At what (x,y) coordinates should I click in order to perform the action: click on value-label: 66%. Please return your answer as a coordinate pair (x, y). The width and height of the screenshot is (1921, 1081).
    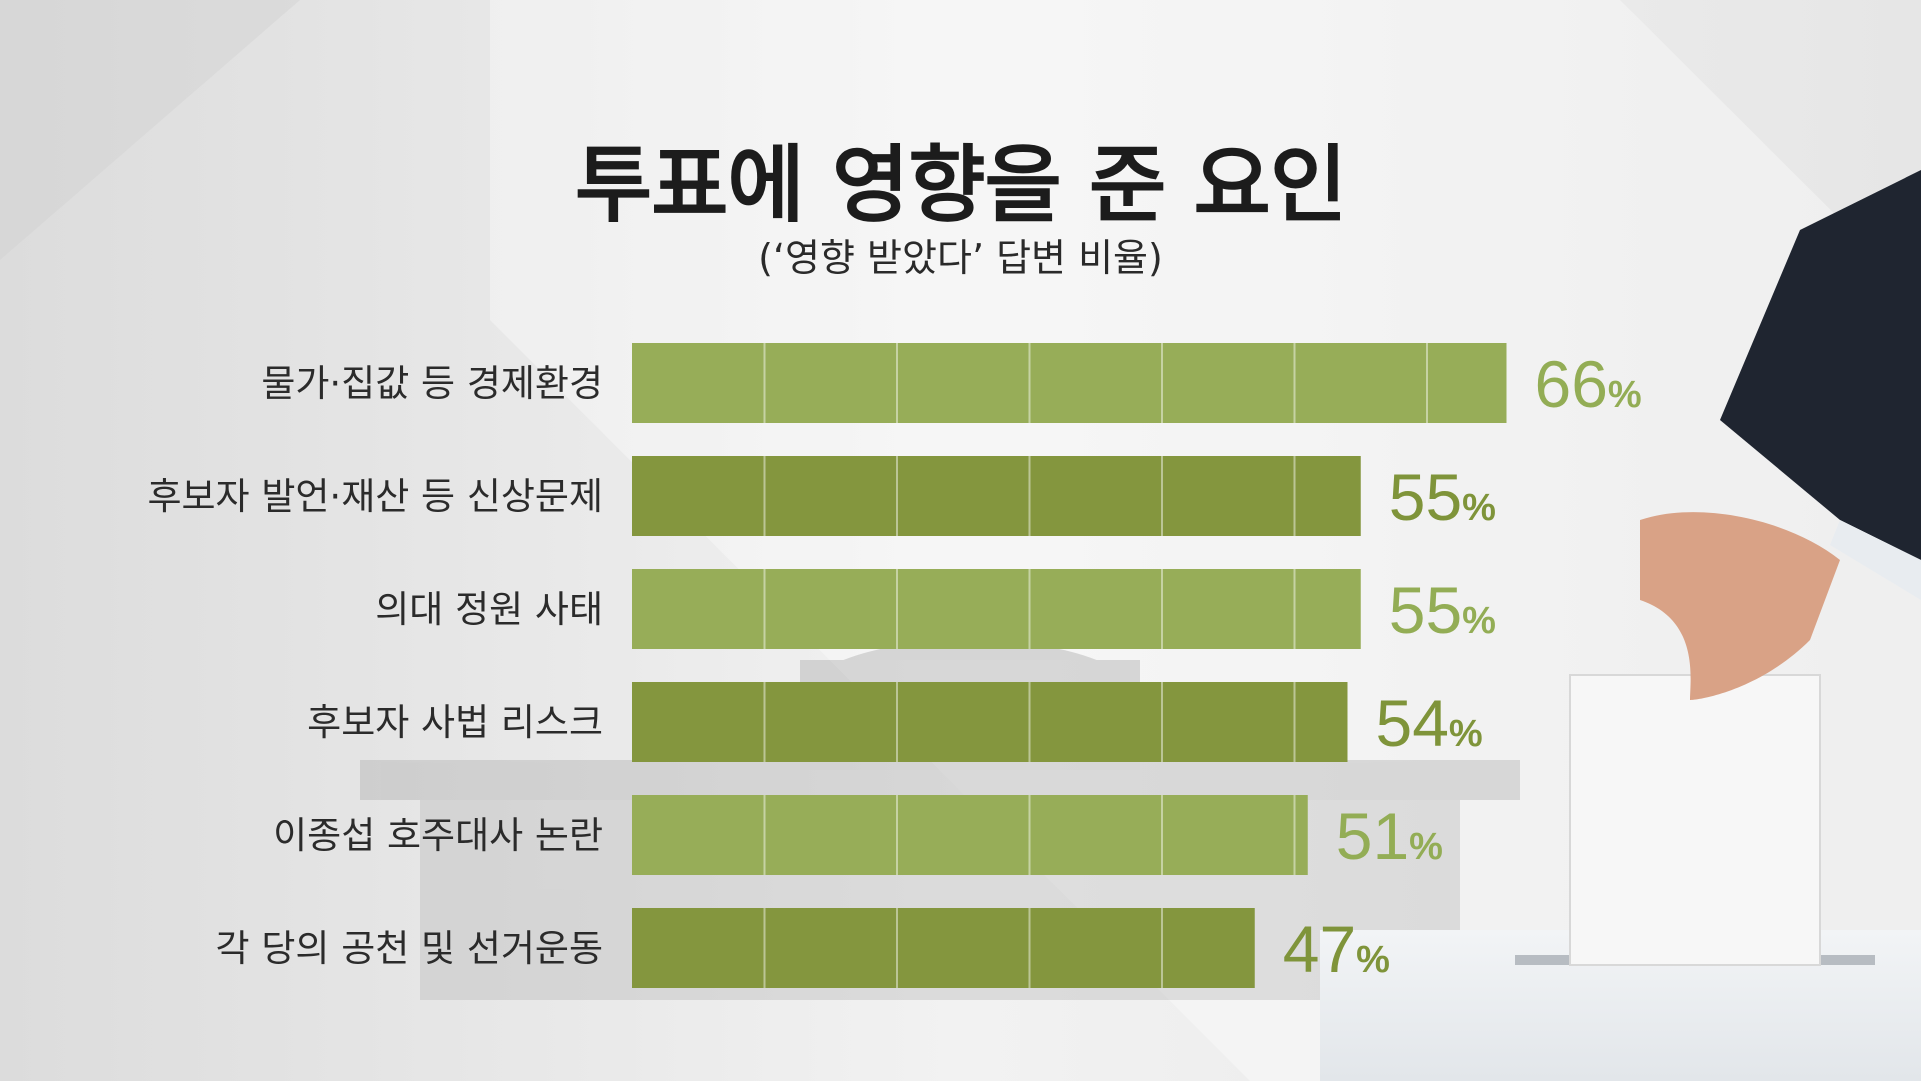
    Looking at the image, I should click on (1588, 384).